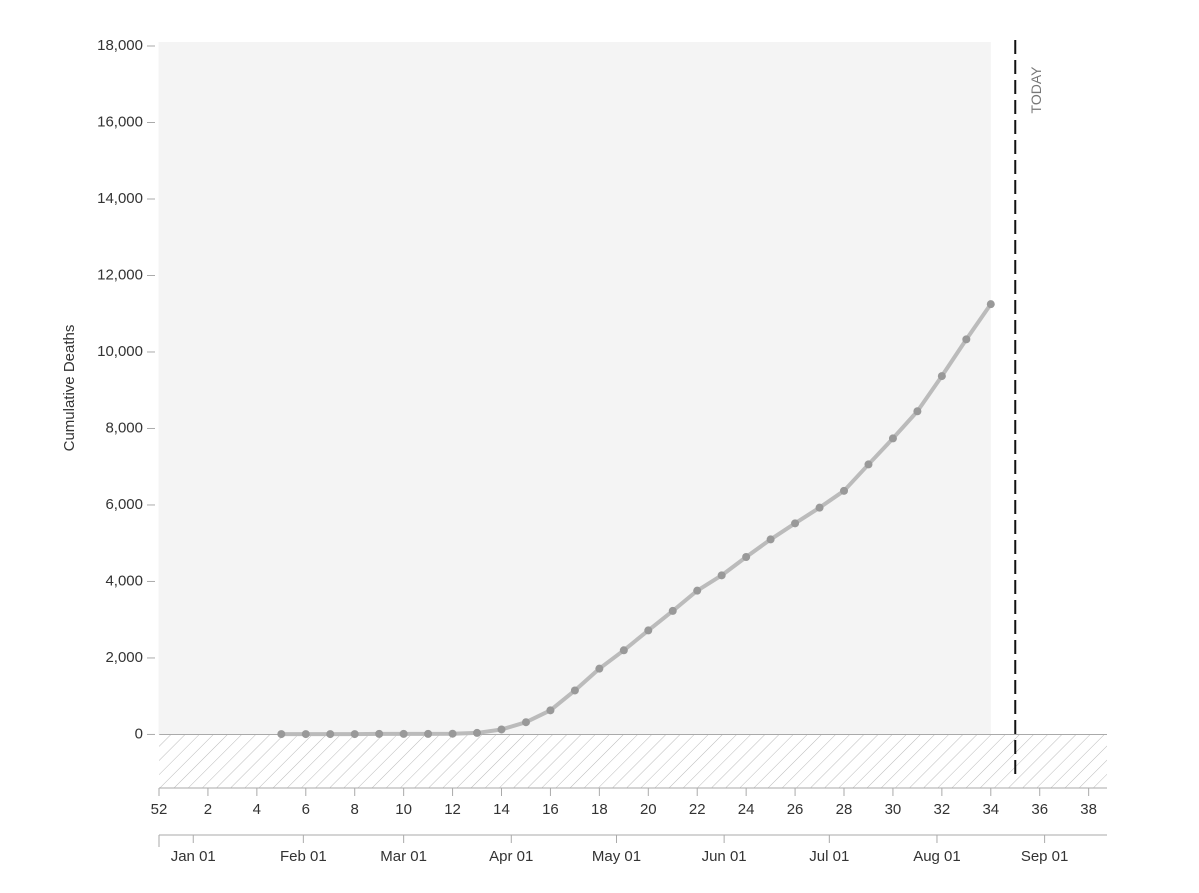  Describe the element at coordinates (937, 856) in the screenshot. I see `month-tick-label: Aug 01` at that location.